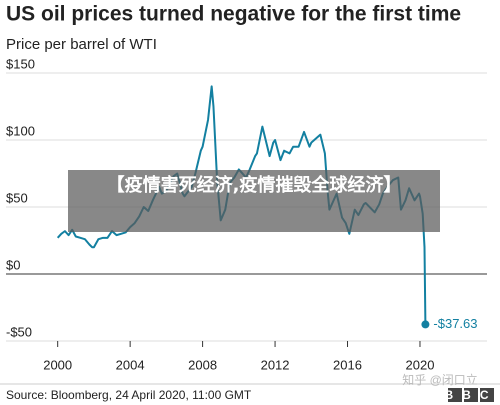  I want to click on overlay-box: 【疫情害死经济,疫情摧毁全球经济】, so click(254, 185).